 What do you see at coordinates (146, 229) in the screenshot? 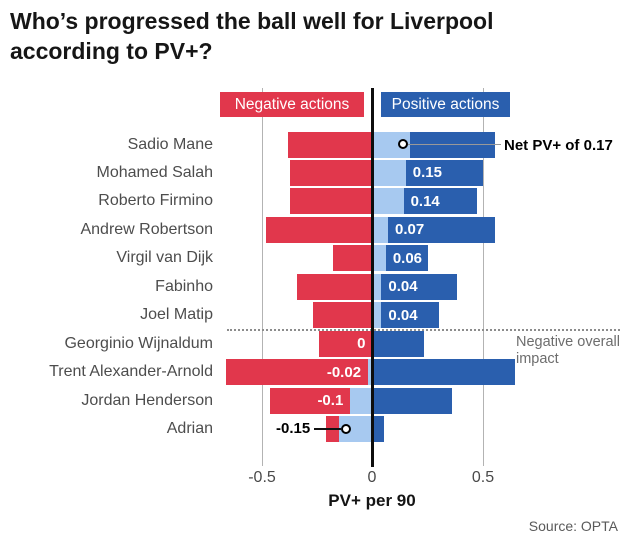
I see `player-name-andrew-robertson: Andrew Robertson` at bounding box center [146, 229].